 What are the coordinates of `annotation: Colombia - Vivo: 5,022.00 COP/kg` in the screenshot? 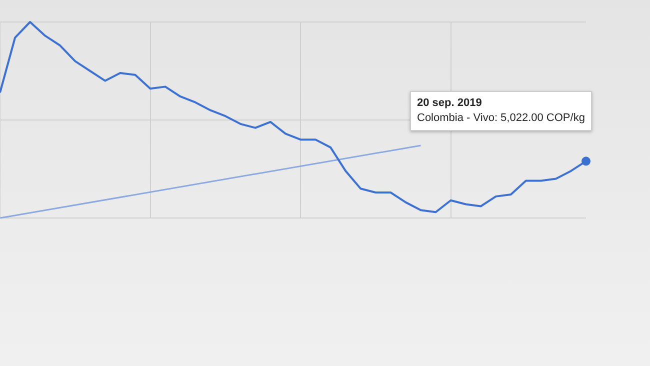 It's located at (501, 118).